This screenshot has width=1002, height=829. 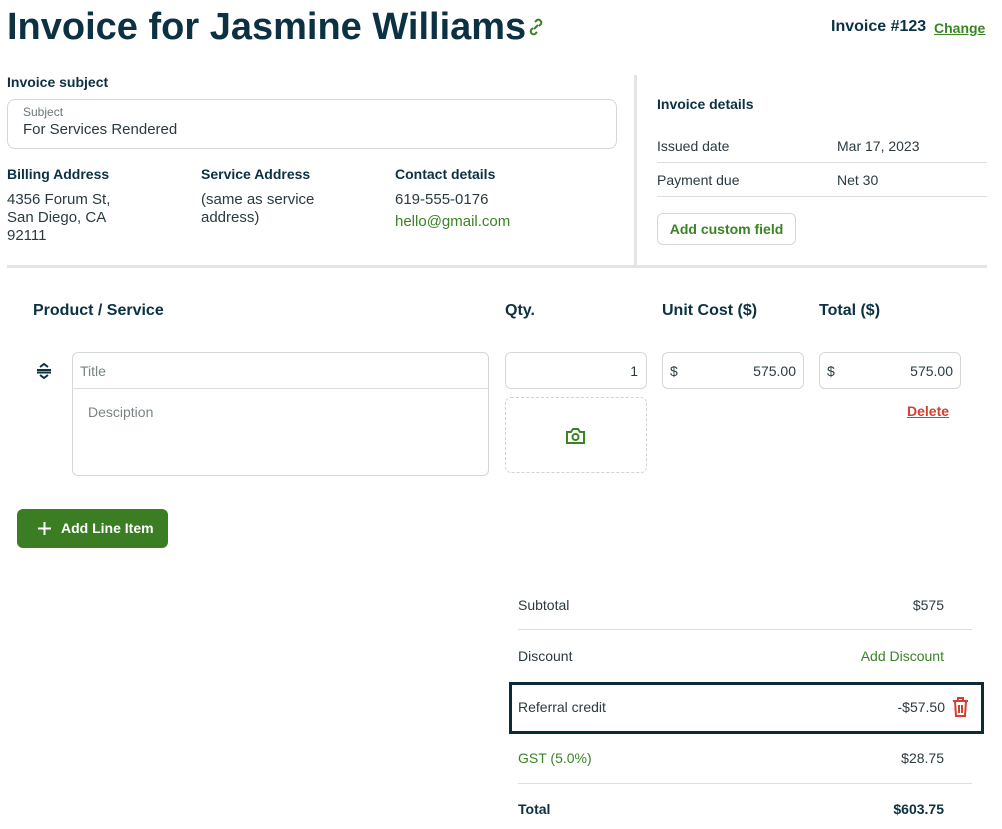 What do you see at coordinates (562, 707) in the screenshot?
I see `summary-label: Referral credit` at bounding box center [562, 707].